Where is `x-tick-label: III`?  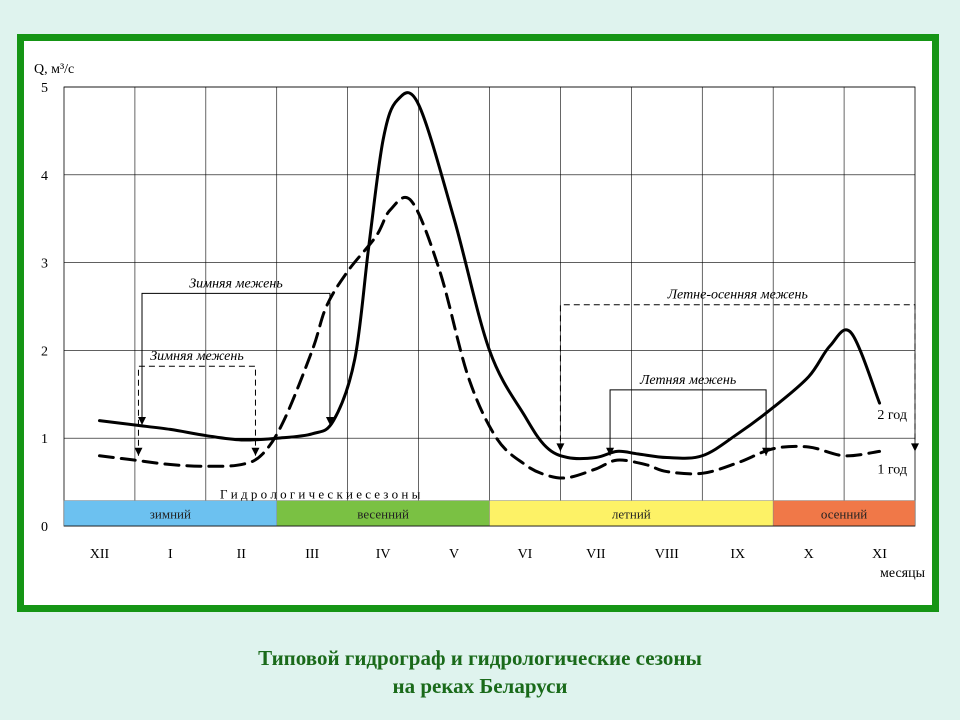 x-tick-label: III is located at coordinates (312, 554).